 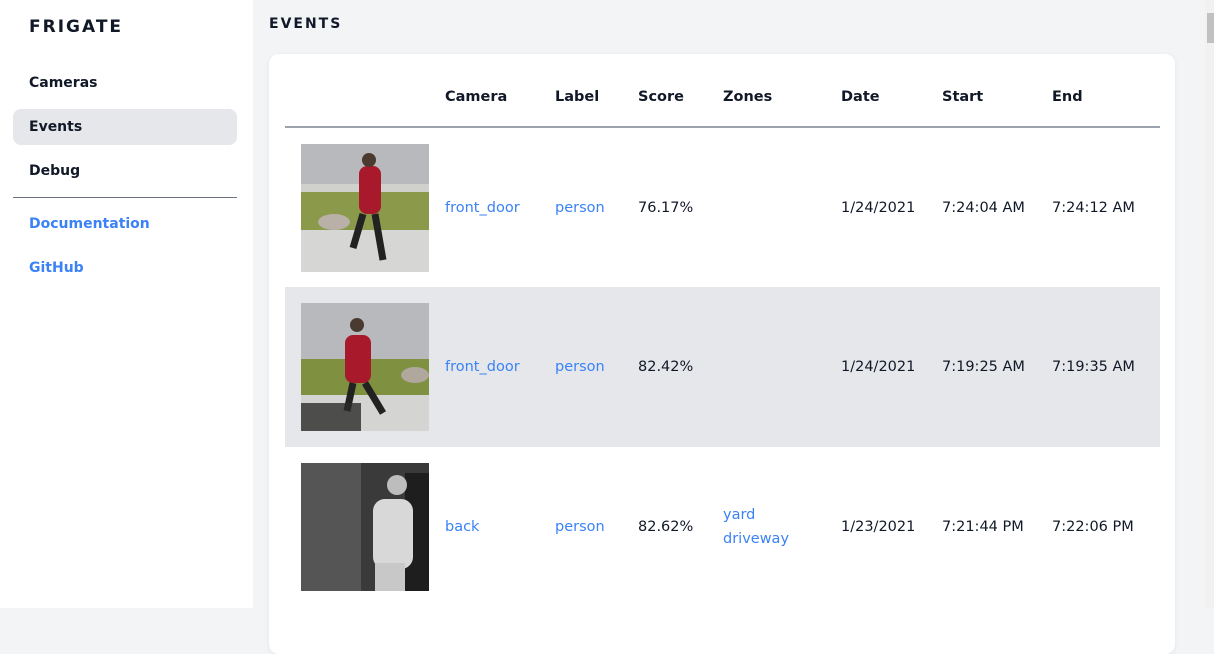 What do you see at coordinates (306, 24) in the screenshot?
I see `page-title: EVENTS` at bounding box center [306, 24].